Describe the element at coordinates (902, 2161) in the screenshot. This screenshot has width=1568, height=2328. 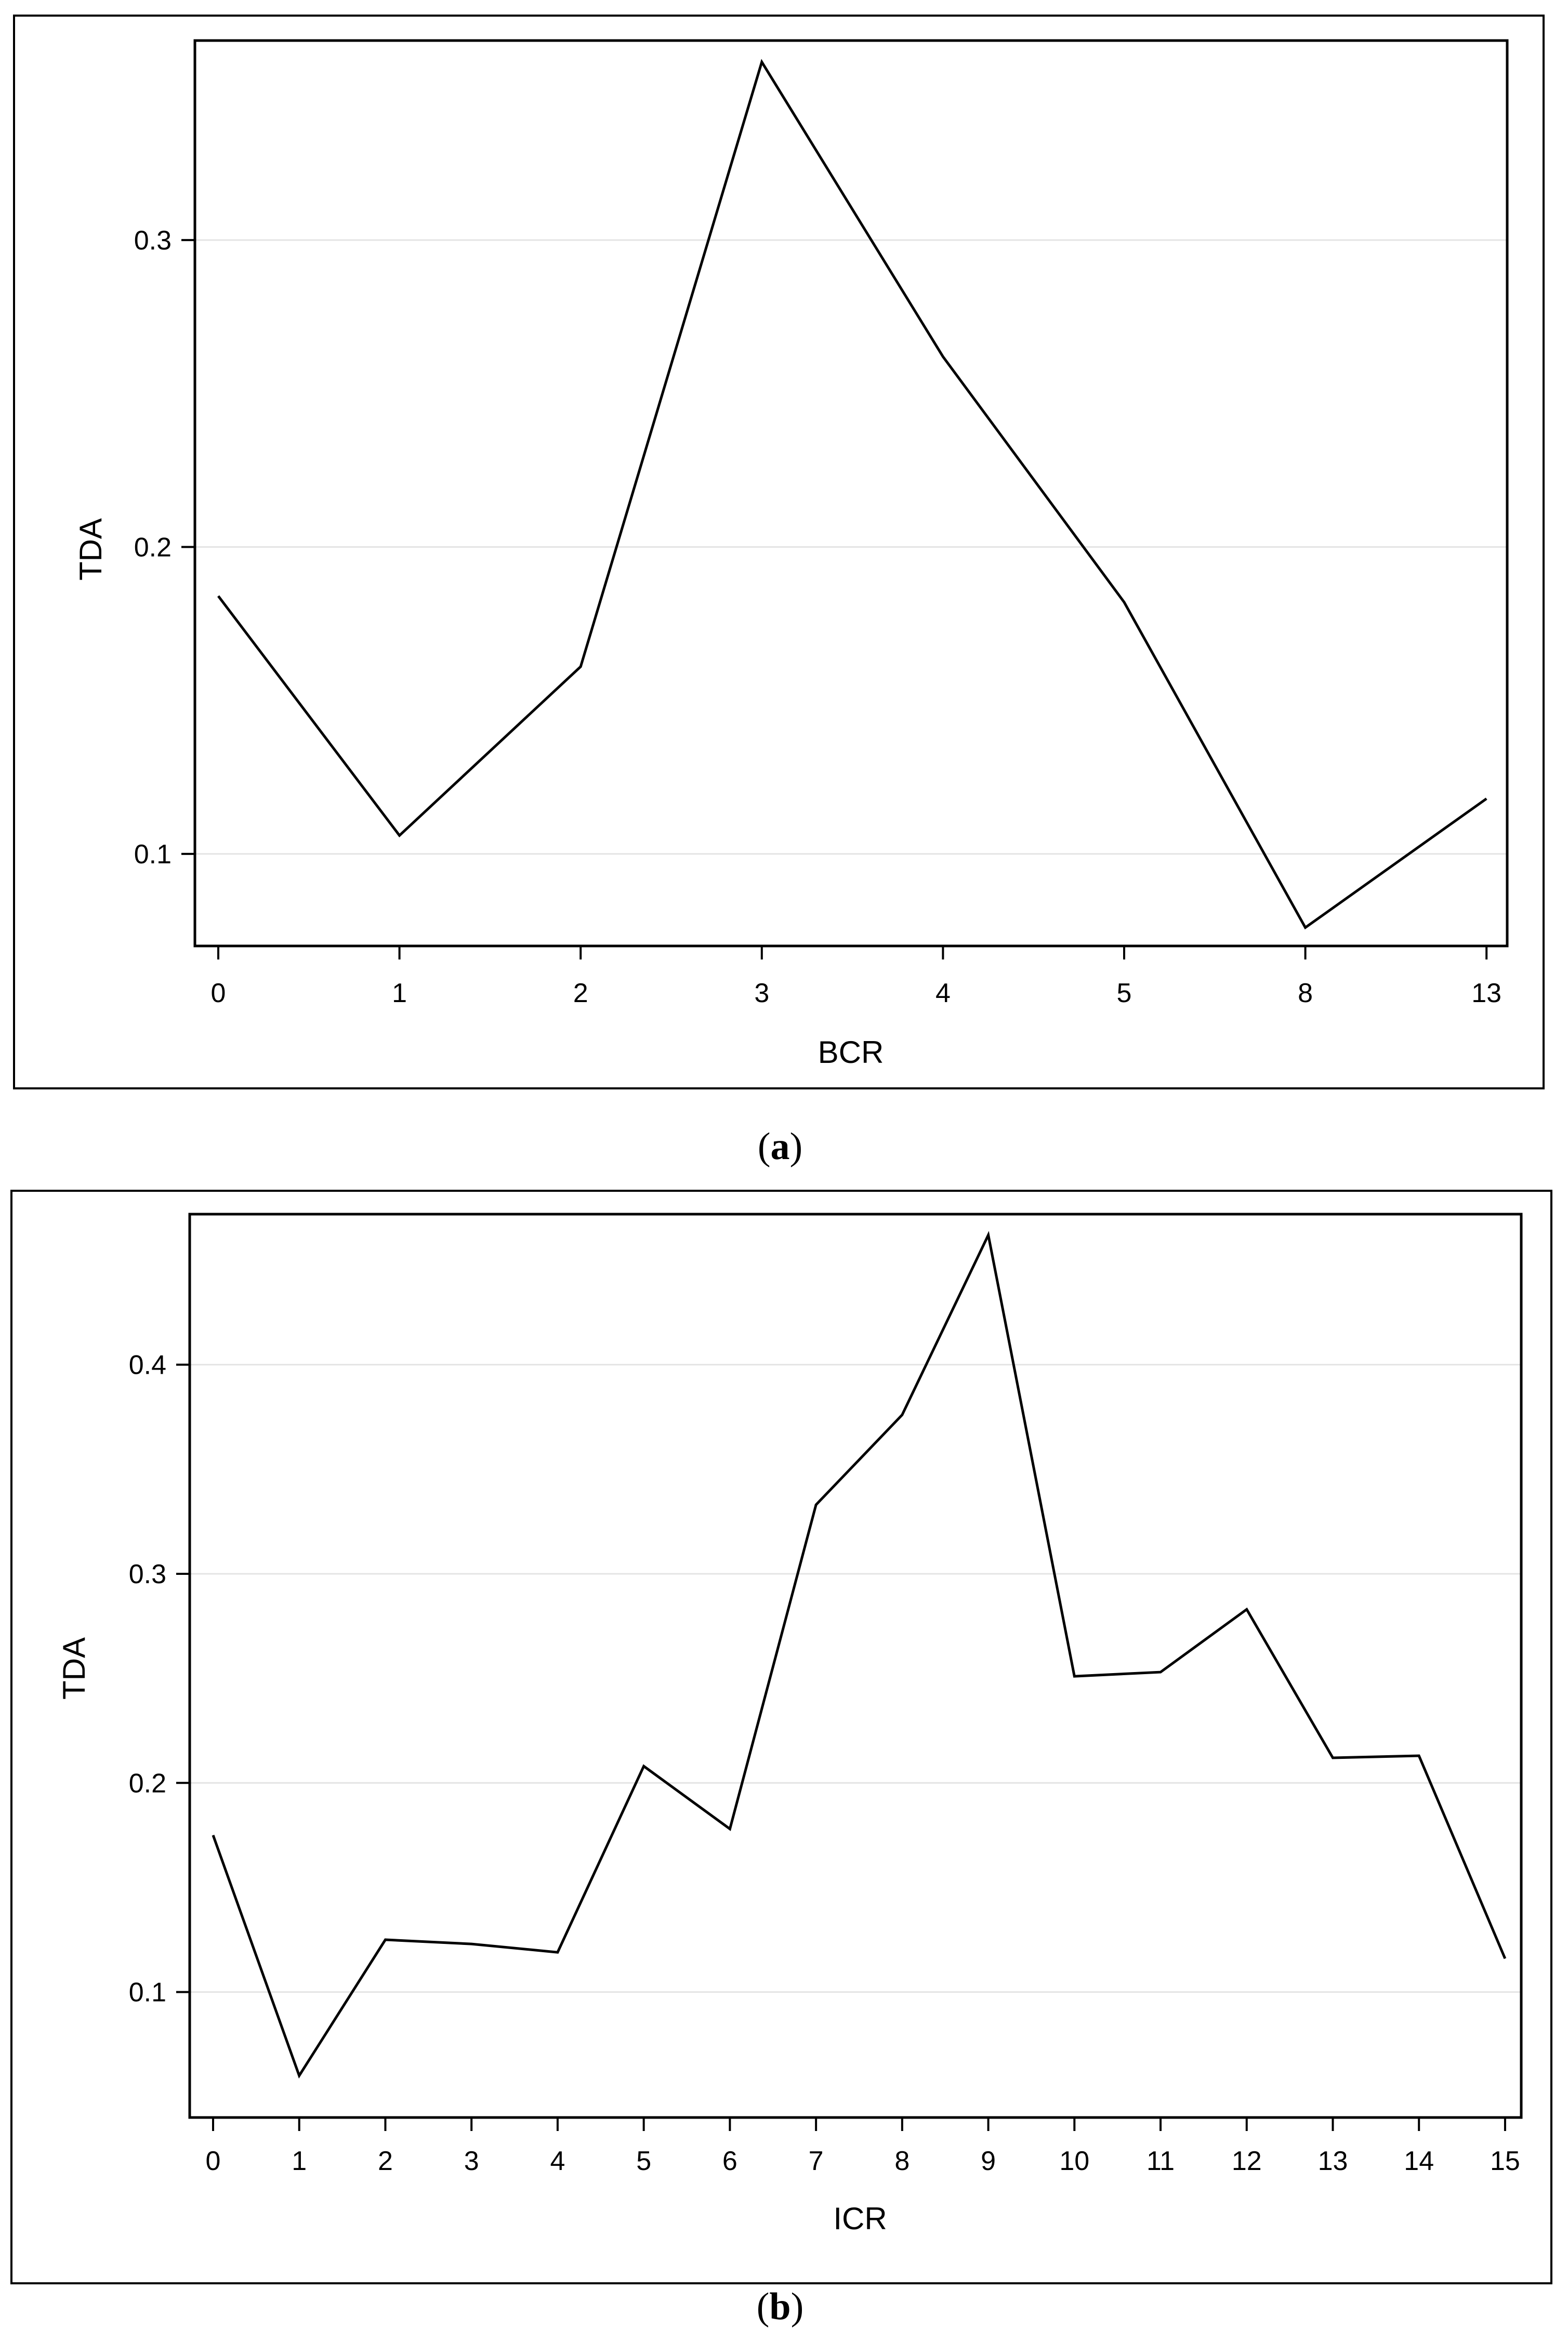
I see `chart-b-x-tick-label: 8` at that location.